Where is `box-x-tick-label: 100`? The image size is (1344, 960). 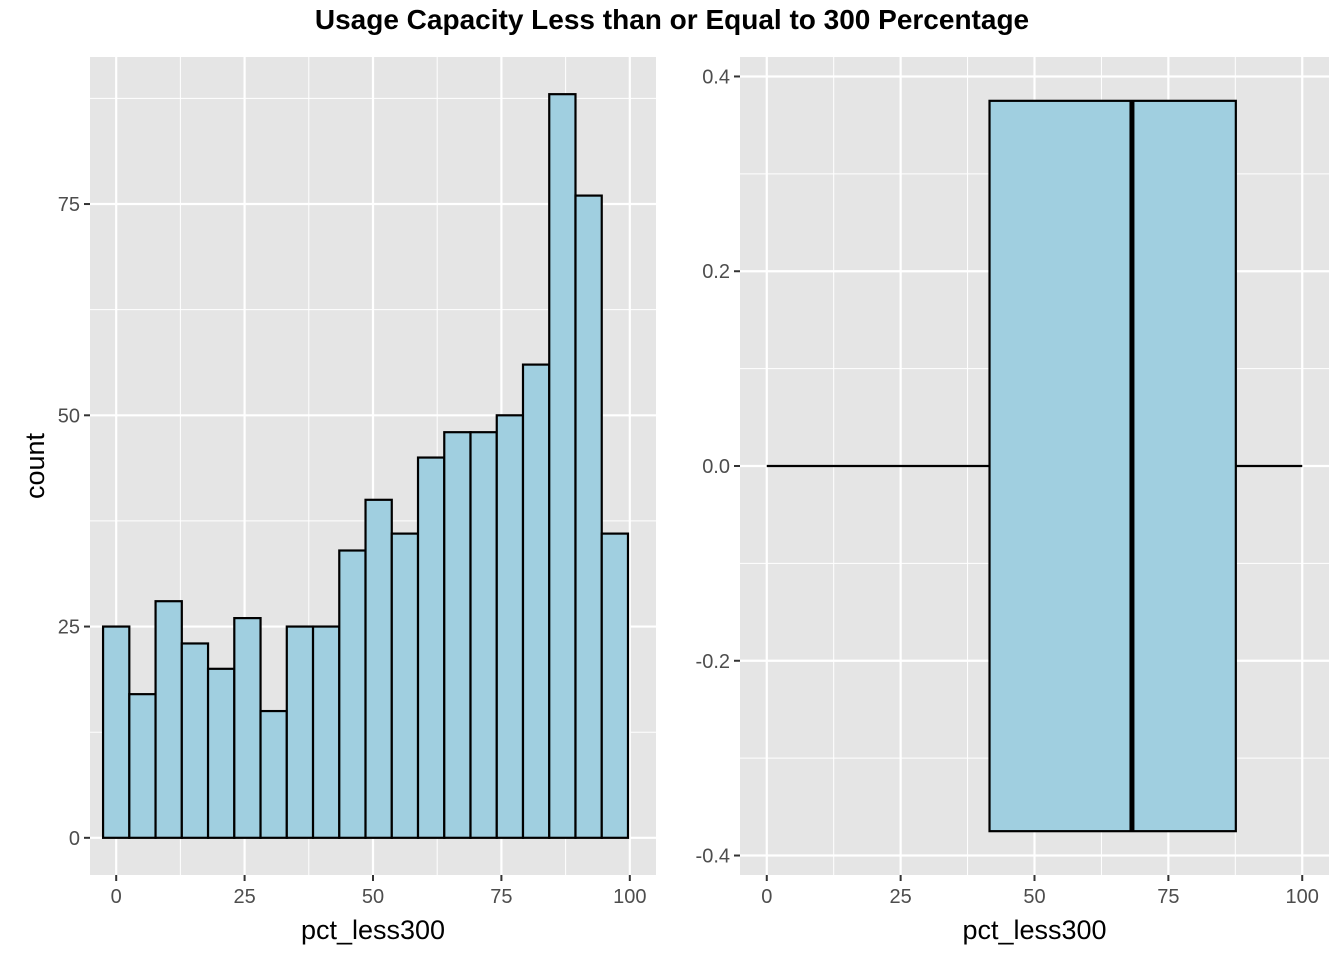 box-x-tick-label: 100 is located at coordinates (1302, 897).